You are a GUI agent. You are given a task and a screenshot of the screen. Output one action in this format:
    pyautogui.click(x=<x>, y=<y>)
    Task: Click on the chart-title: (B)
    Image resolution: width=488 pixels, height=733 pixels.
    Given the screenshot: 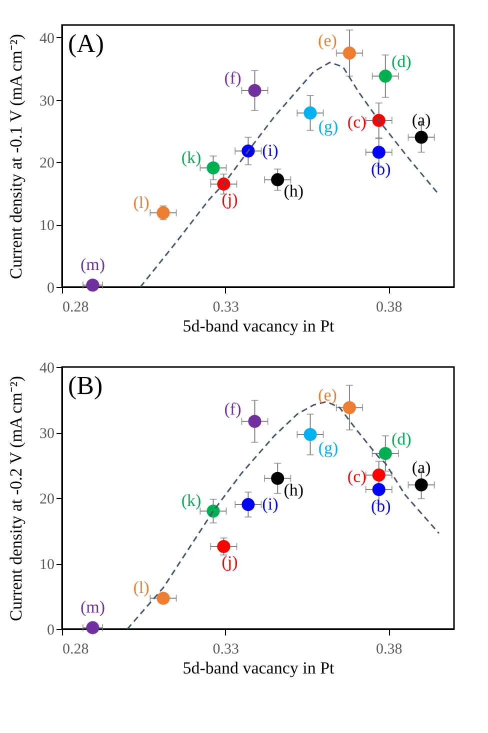 What is the action you would take?
    pyautogui.click(x=85, y=385)
    